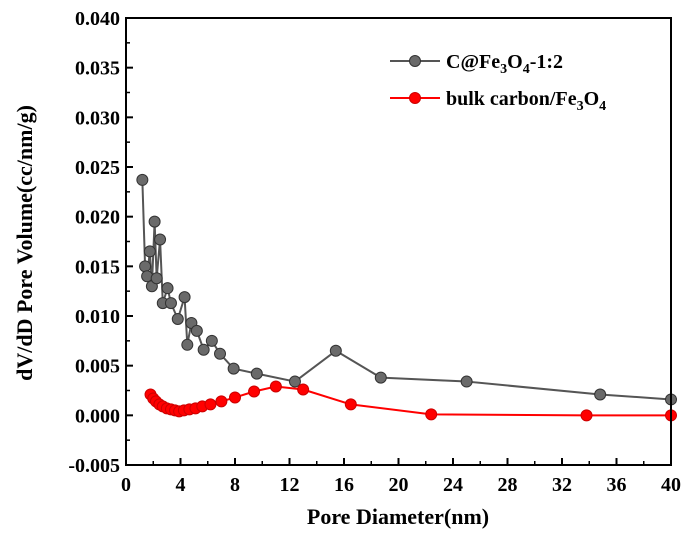  I want to click on x-axis-label: Pore Diameter(nm), so click(398, 516).